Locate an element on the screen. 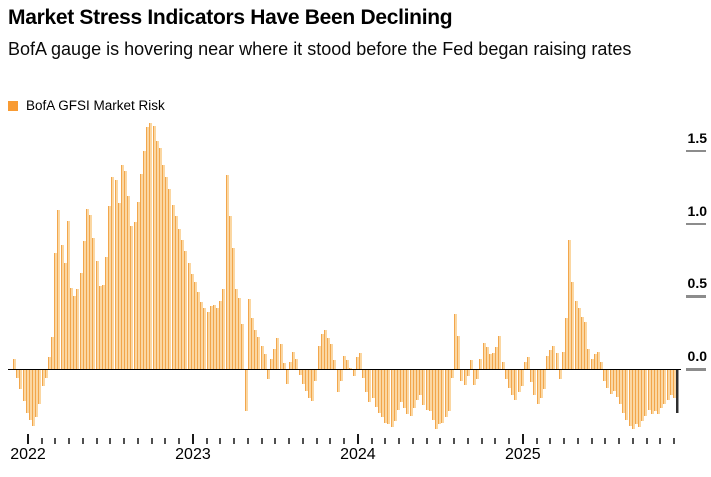  current-value-bar is located at coordinates (678, 391).